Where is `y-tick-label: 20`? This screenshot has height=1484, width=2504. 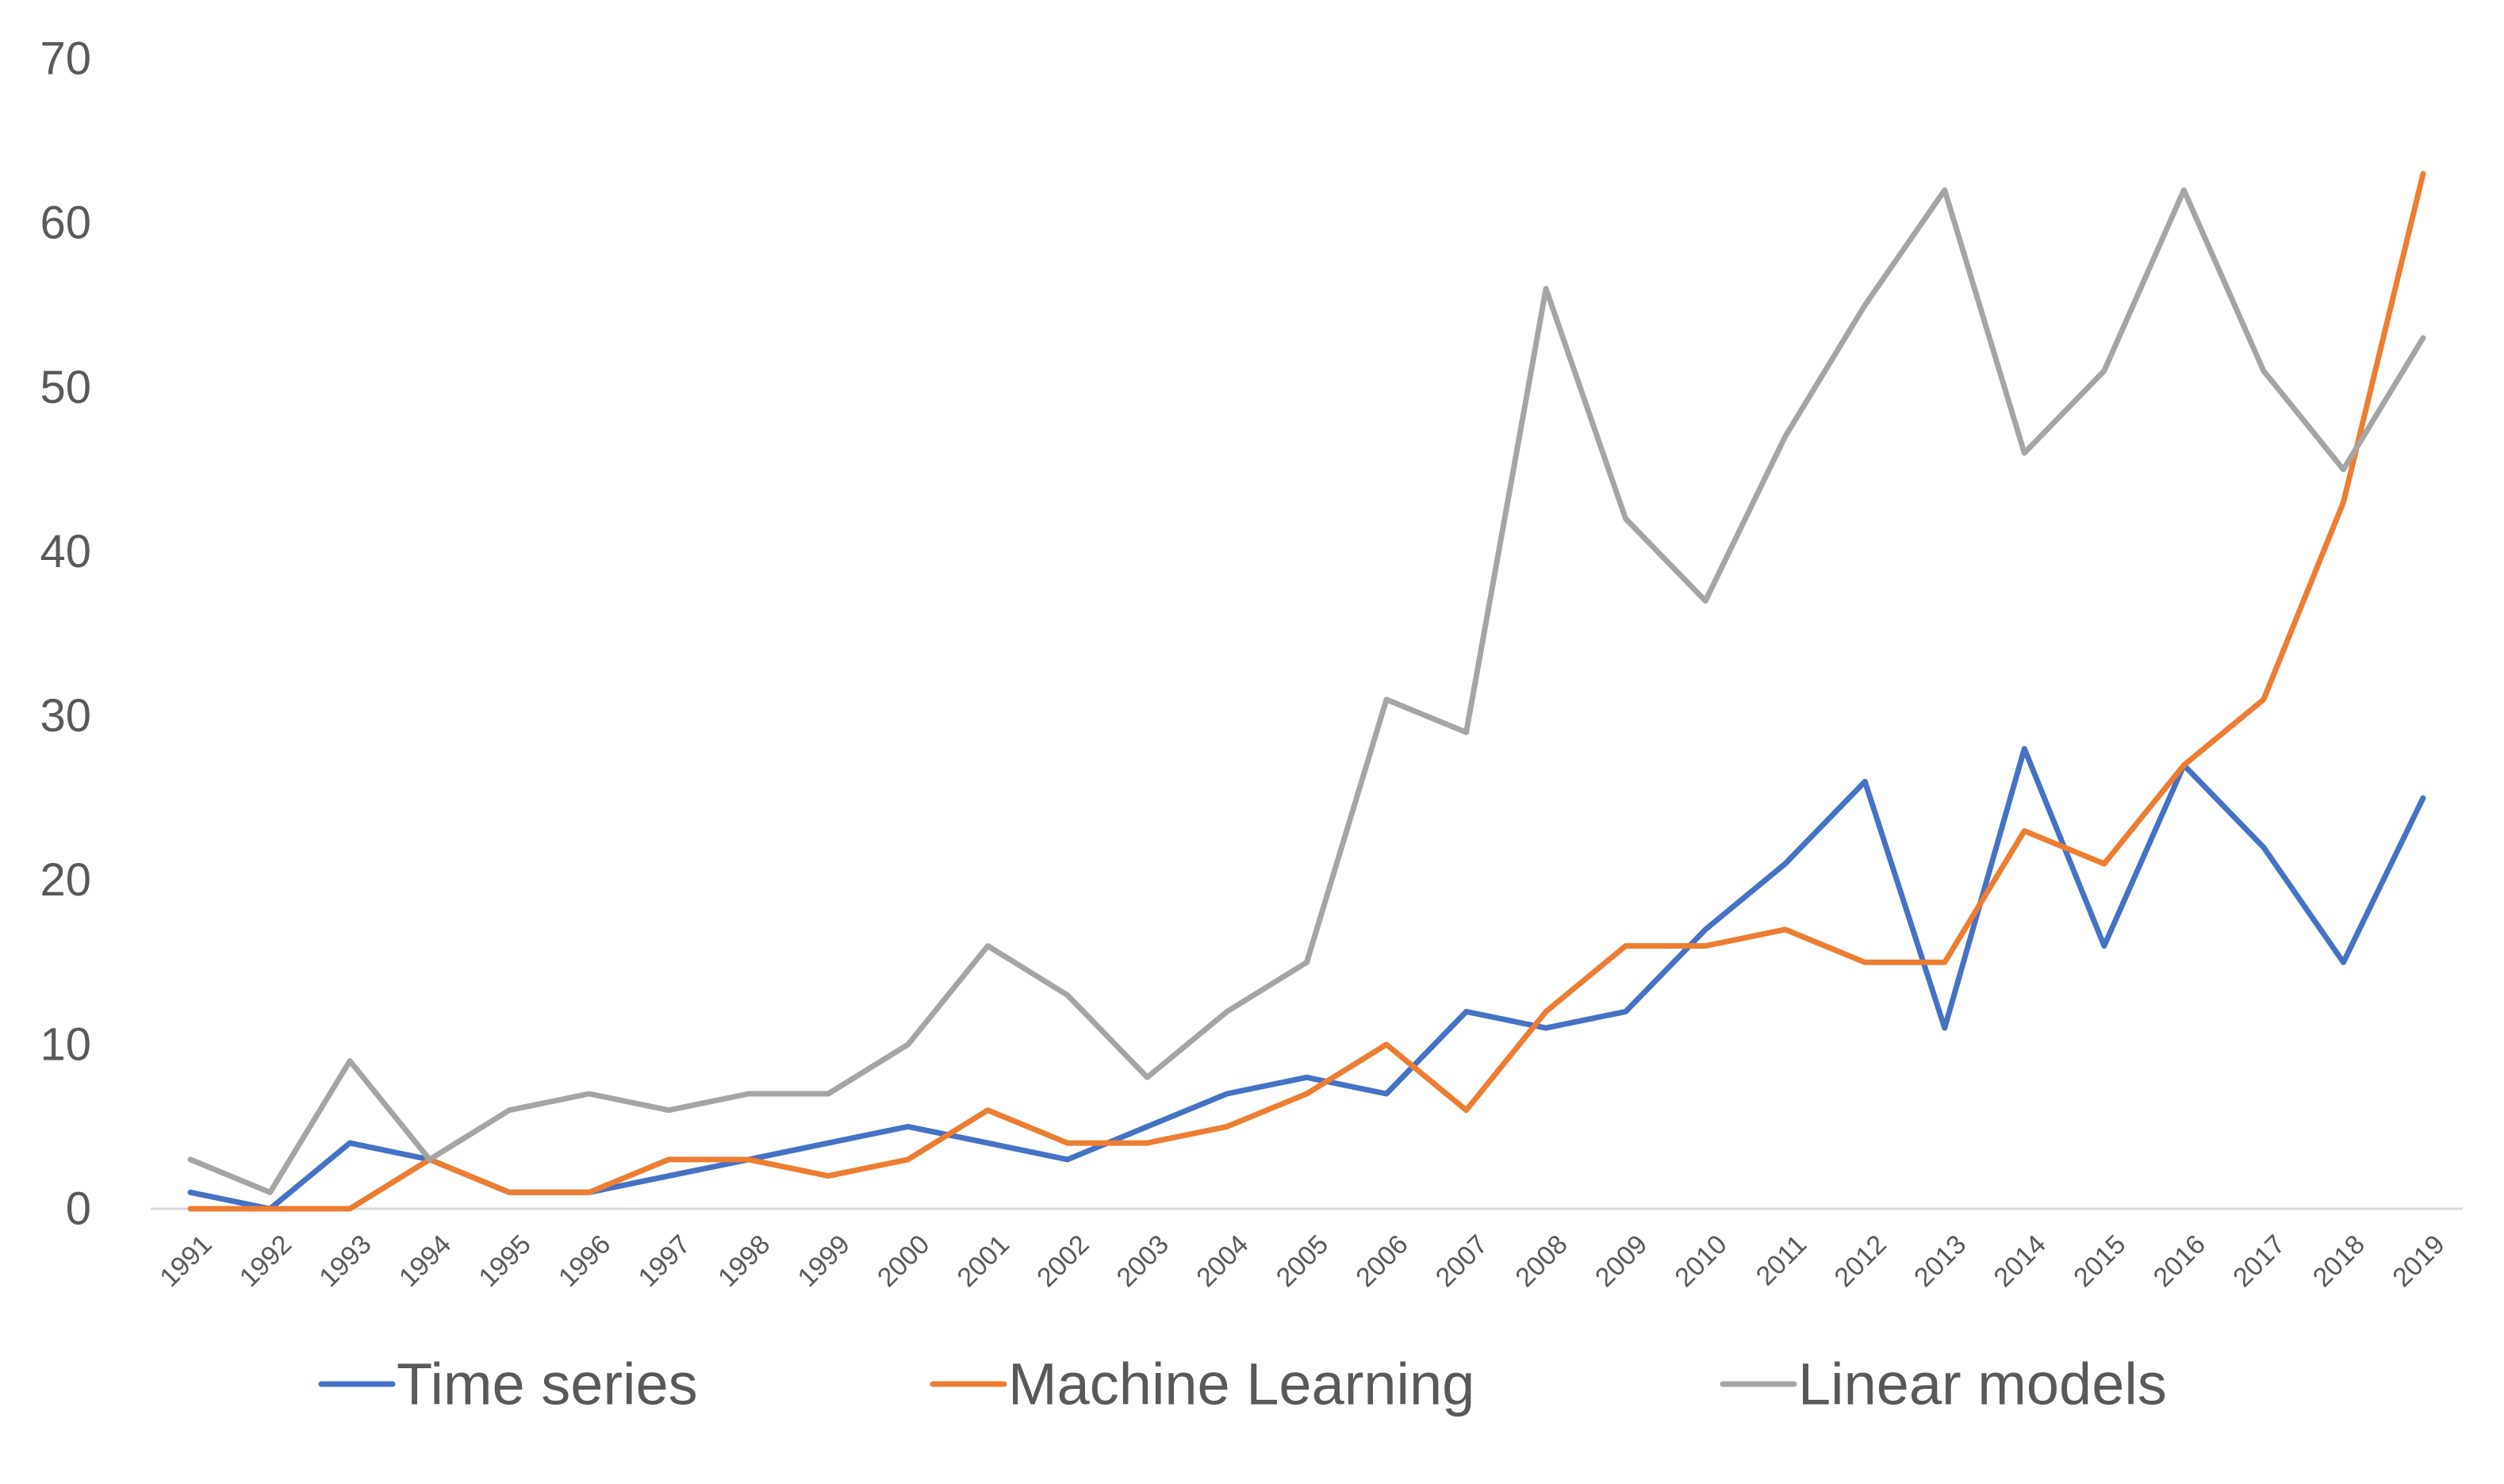 y-tick-label: 20 is located at coordinates (65, 880).